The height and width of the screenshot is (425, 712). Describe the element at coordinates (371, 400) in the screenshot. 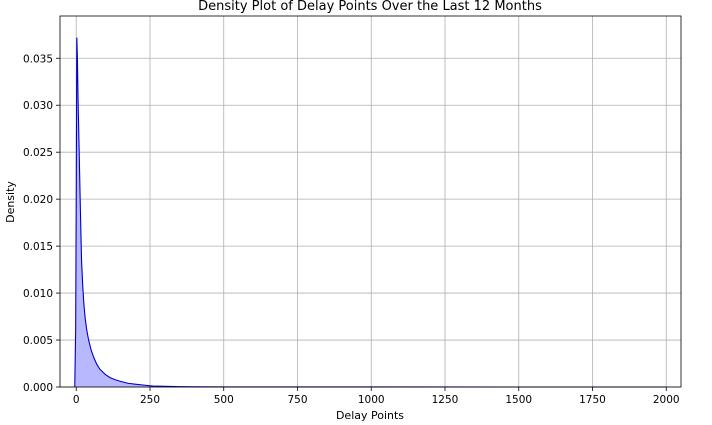

I see `x-tick-label: 1000` at that location.